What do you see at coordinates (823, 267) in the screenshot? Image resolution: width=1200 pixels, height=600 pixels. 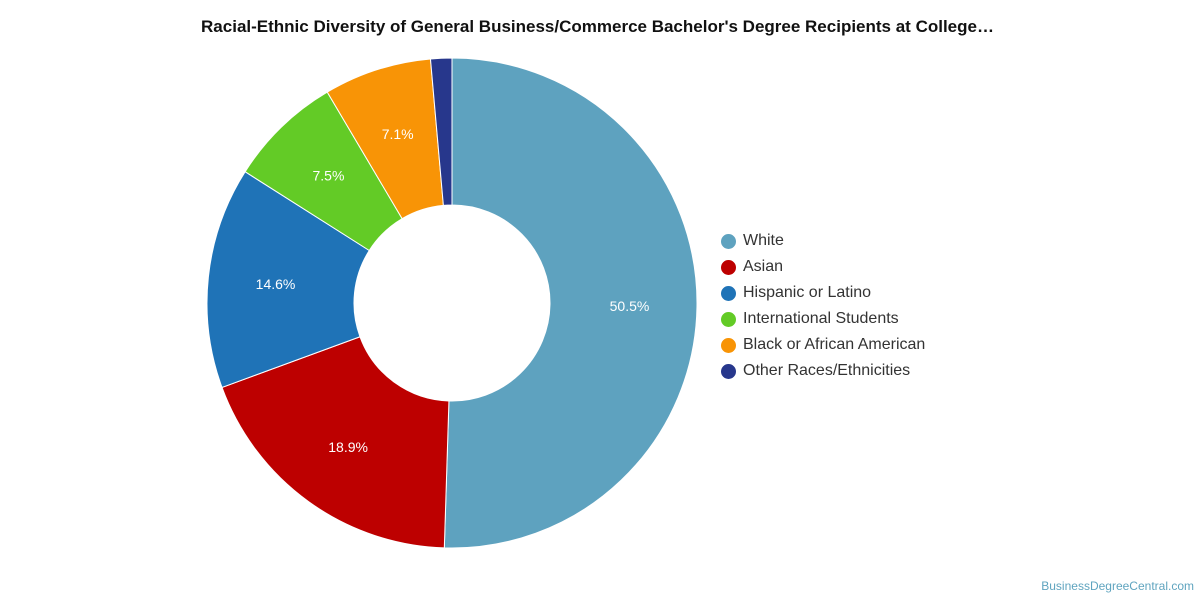 I see `legend-item-asian: Asian` at bounding box center [823, 267].